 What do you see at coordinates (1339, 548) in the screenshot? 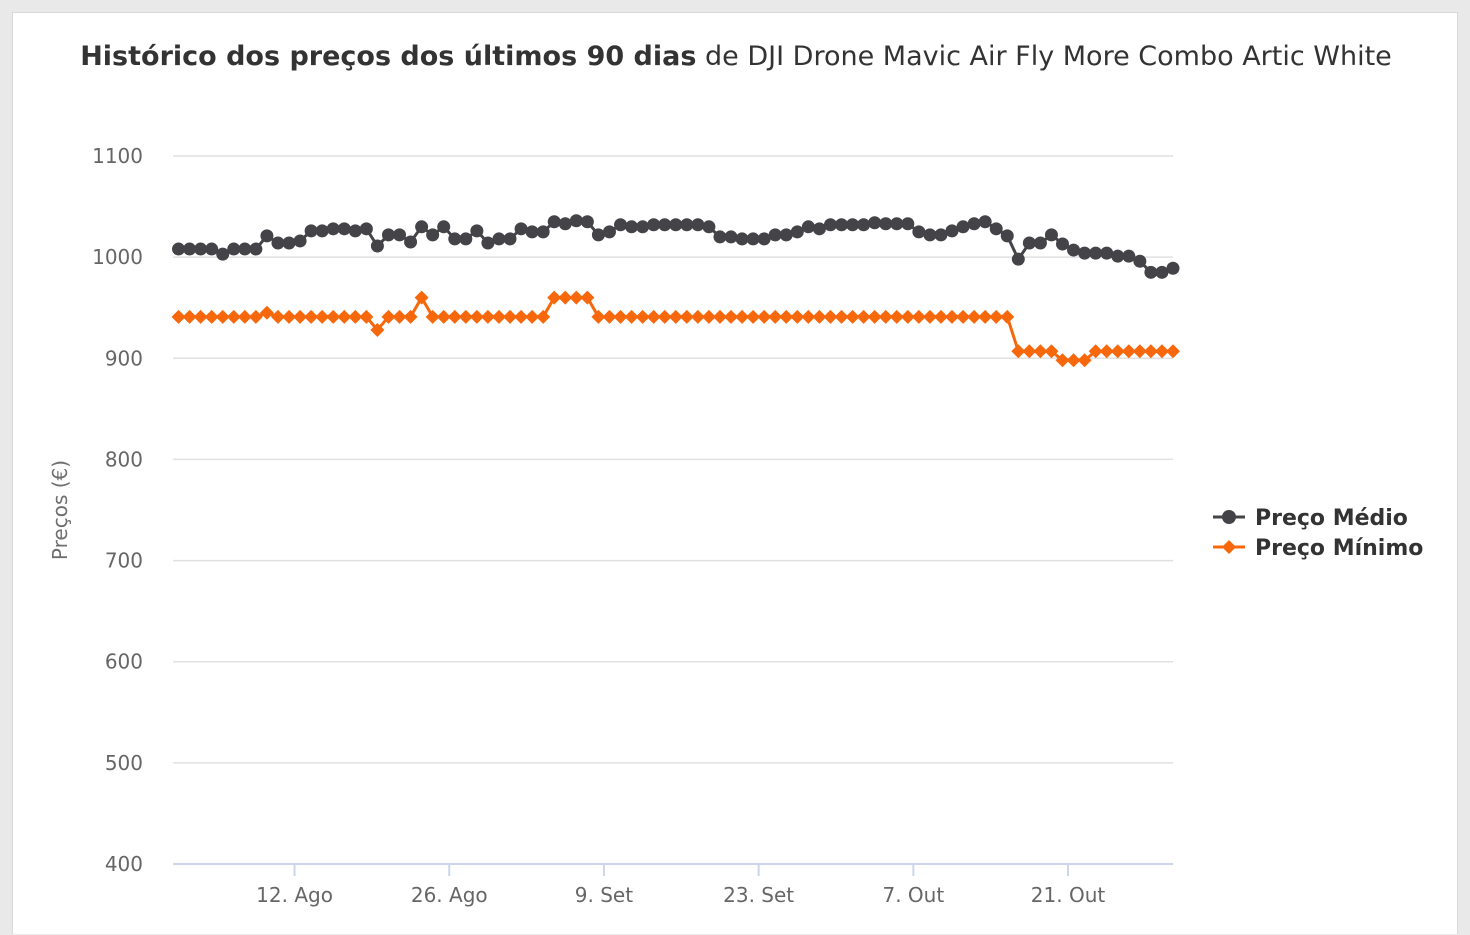
I see `legend-label-preco-minimo: Preço Mínimo` at bounding box center [1339, 548].